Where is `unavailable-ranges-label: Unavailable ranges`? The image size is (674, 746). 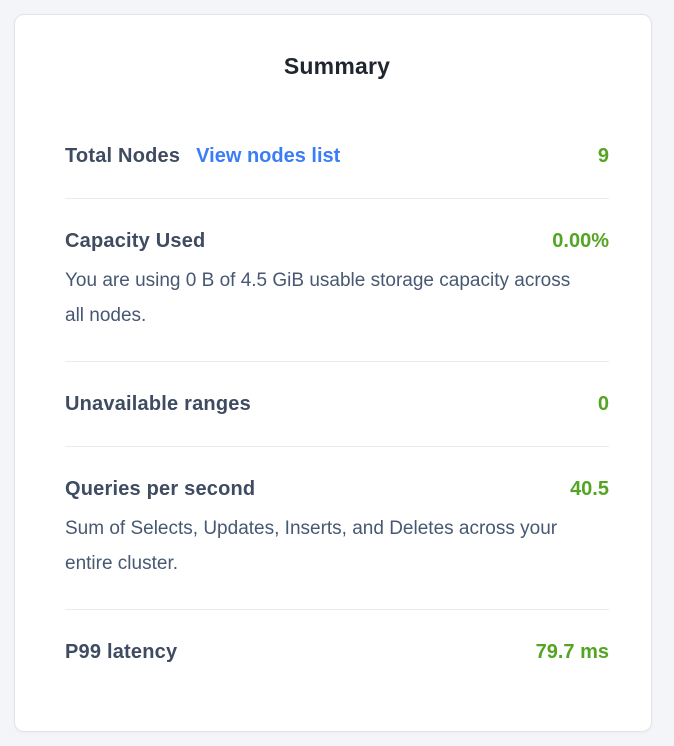
unavailable-ranges-label: Unavailable ranges is located at coordinates (158, 404).